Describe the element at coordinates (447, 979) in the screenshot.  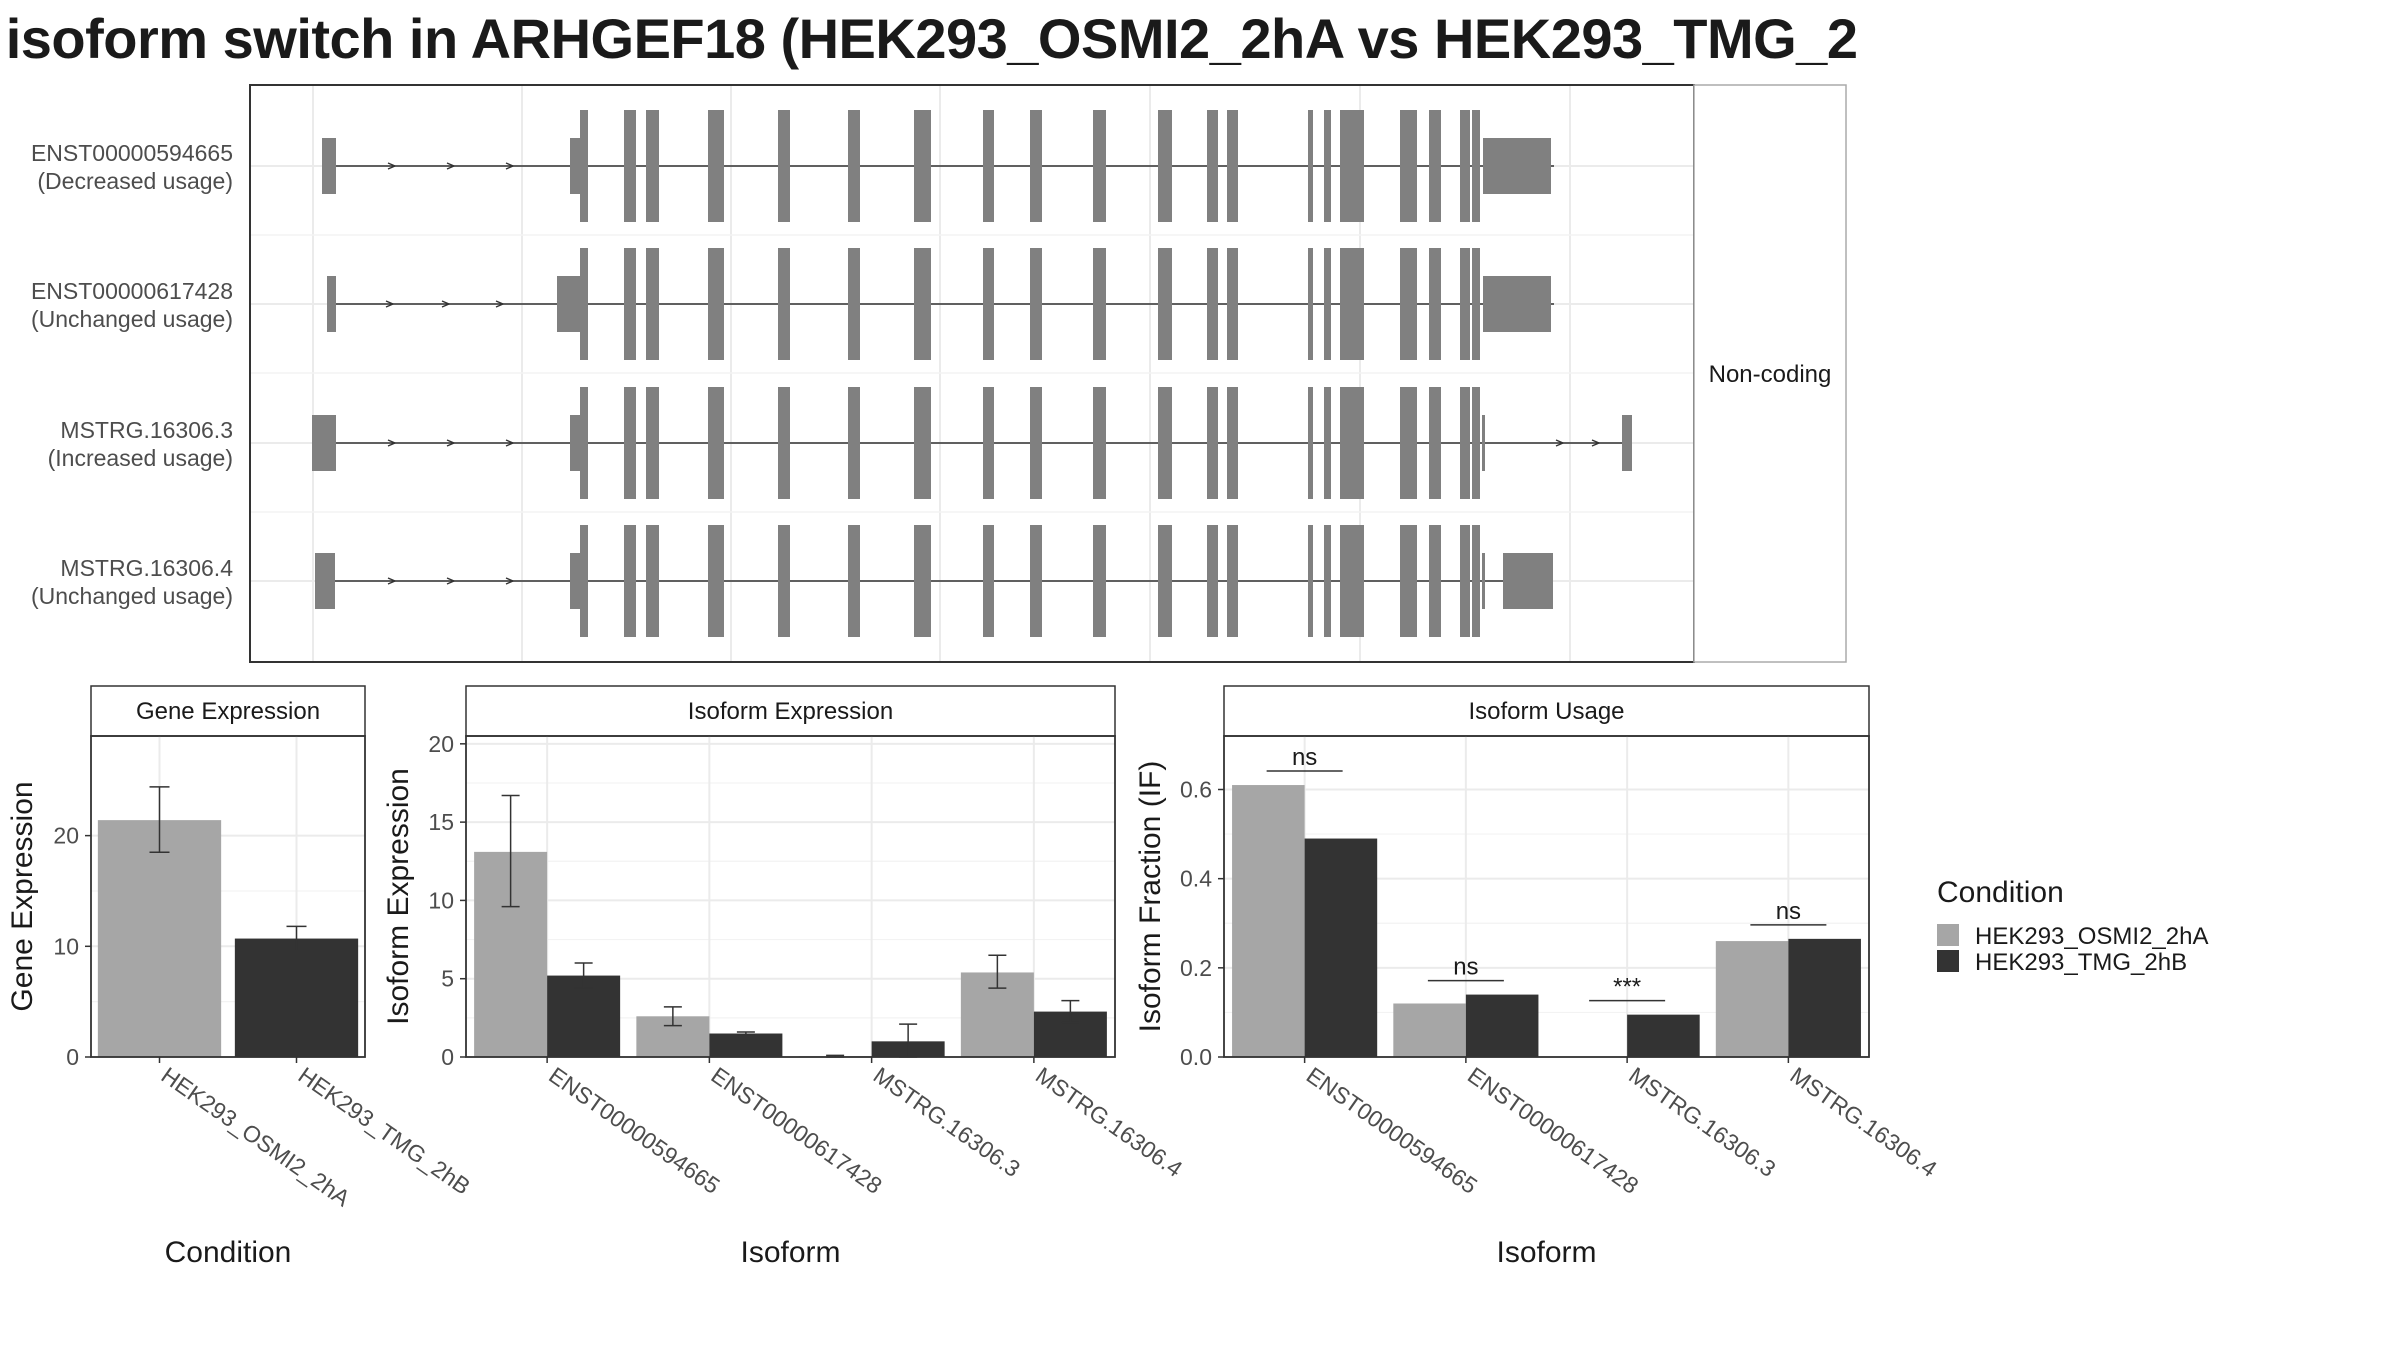
I see `y-tick-label: 5` at that location.